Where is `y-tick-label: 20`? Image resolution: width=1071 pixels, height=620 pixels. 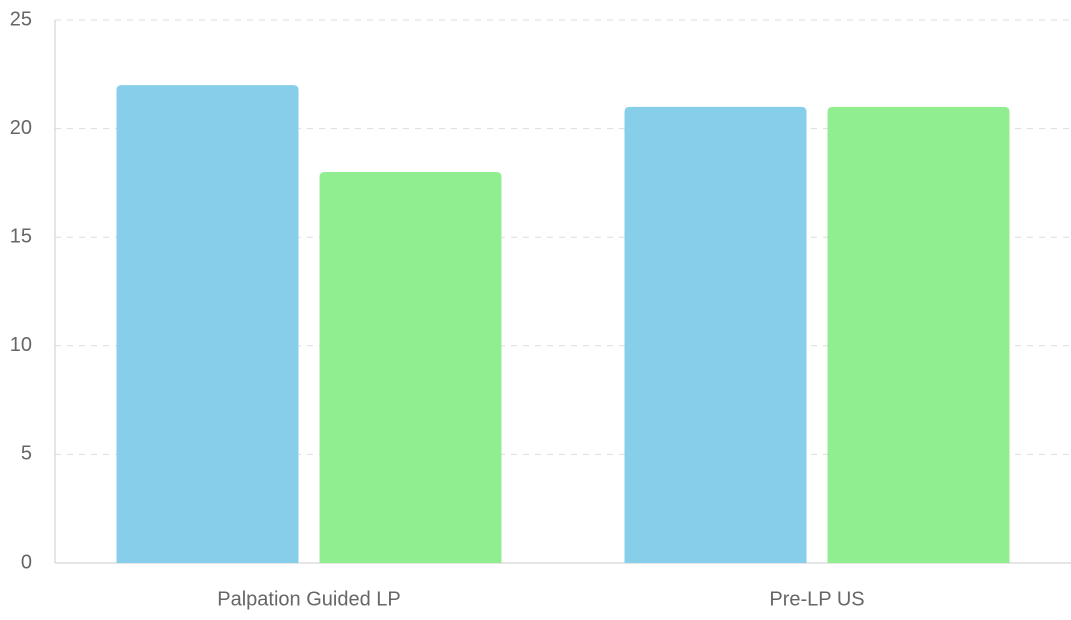
y-tick-label: 20 is located at coordinates (21, 128).